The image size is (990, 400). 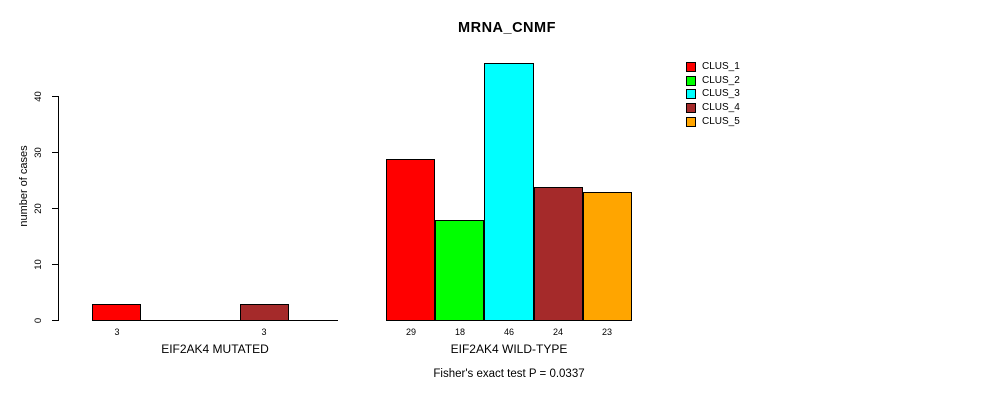 What do you see at coordinates (721, 66) in the screenshot?
I see `legend-label: CLUS_1` at bounding box center [721, 66].